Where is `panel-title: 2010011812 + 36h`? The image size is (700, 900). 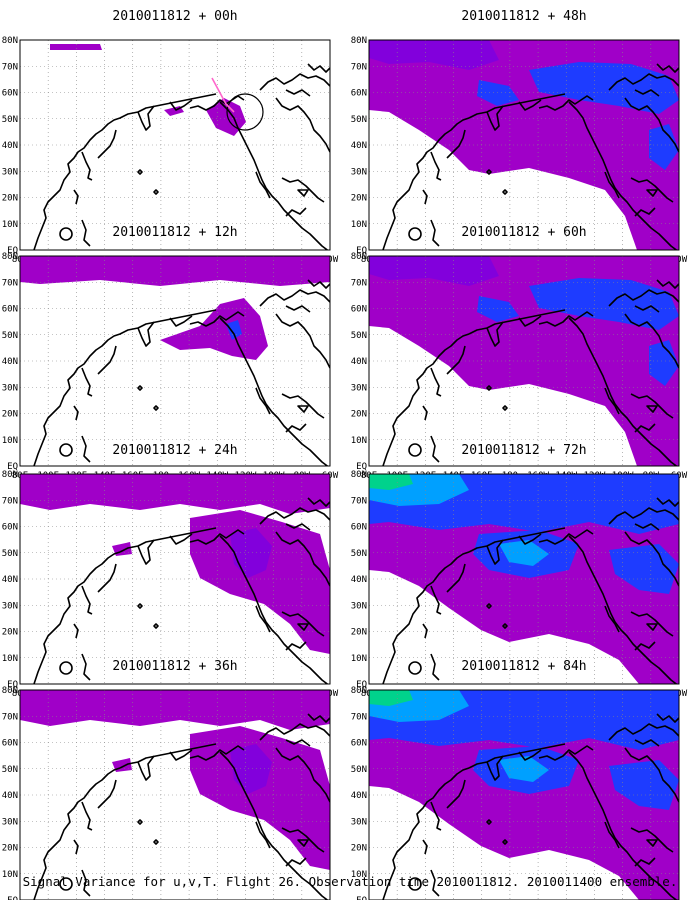
panel-title: 2010011812 + 36h is located at coordinates (174, 666).